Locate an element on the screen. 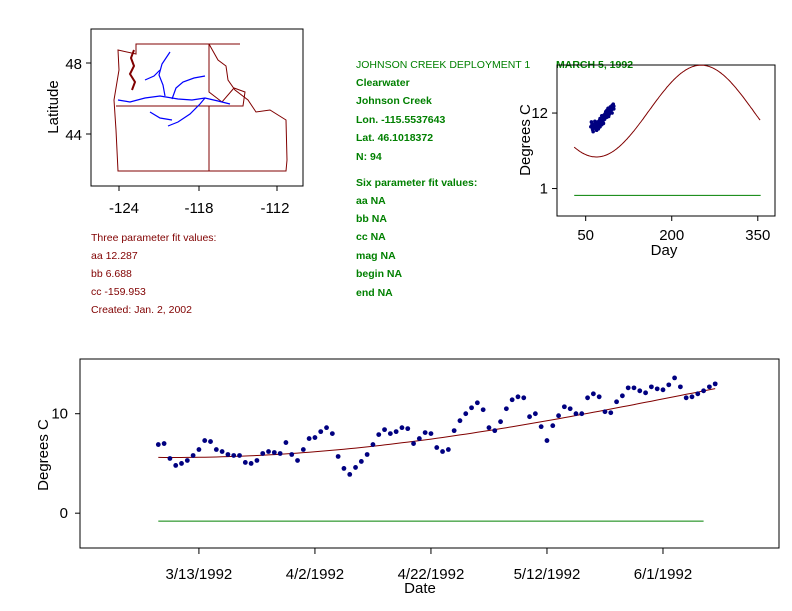 This screenshot has width=792, height=611. day-chart-frame is located at coordinates (666, 140).